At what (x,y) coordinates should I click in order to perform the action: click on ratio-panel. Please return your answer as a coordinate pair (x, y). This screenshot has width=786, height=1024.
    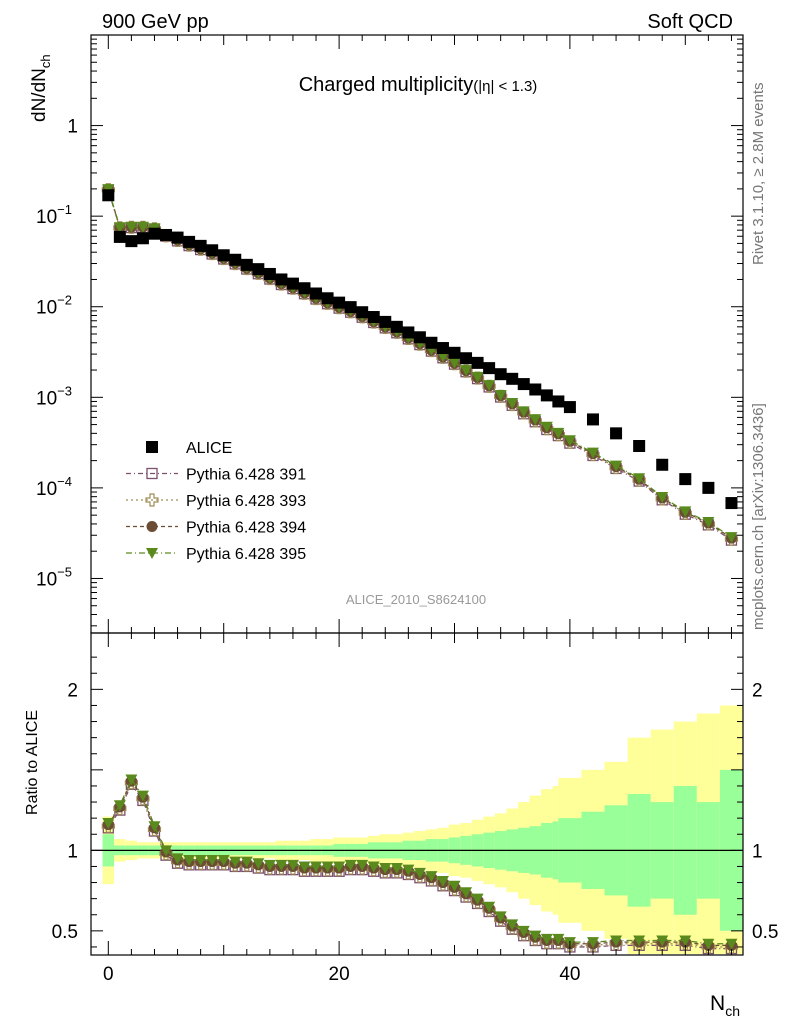
    Looking at the image, I should click on (420, 864).